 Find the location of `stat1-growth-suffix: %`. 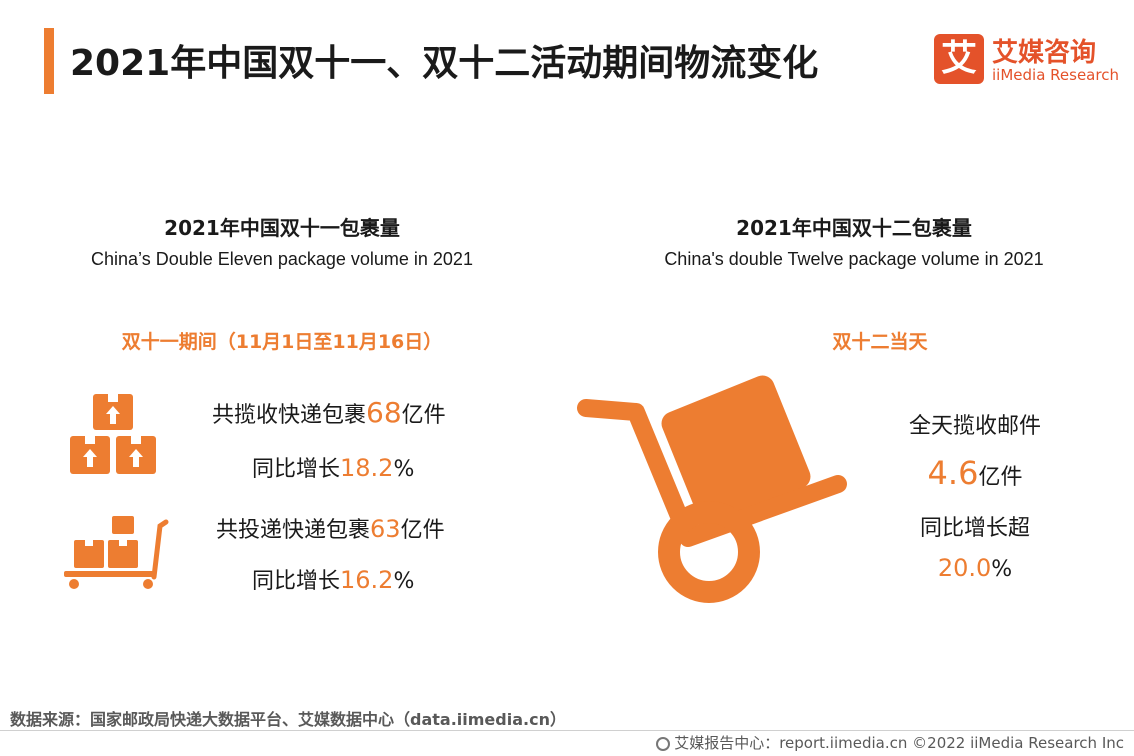

stat1-growth-suffix: % is located at coordinates (404, 469).